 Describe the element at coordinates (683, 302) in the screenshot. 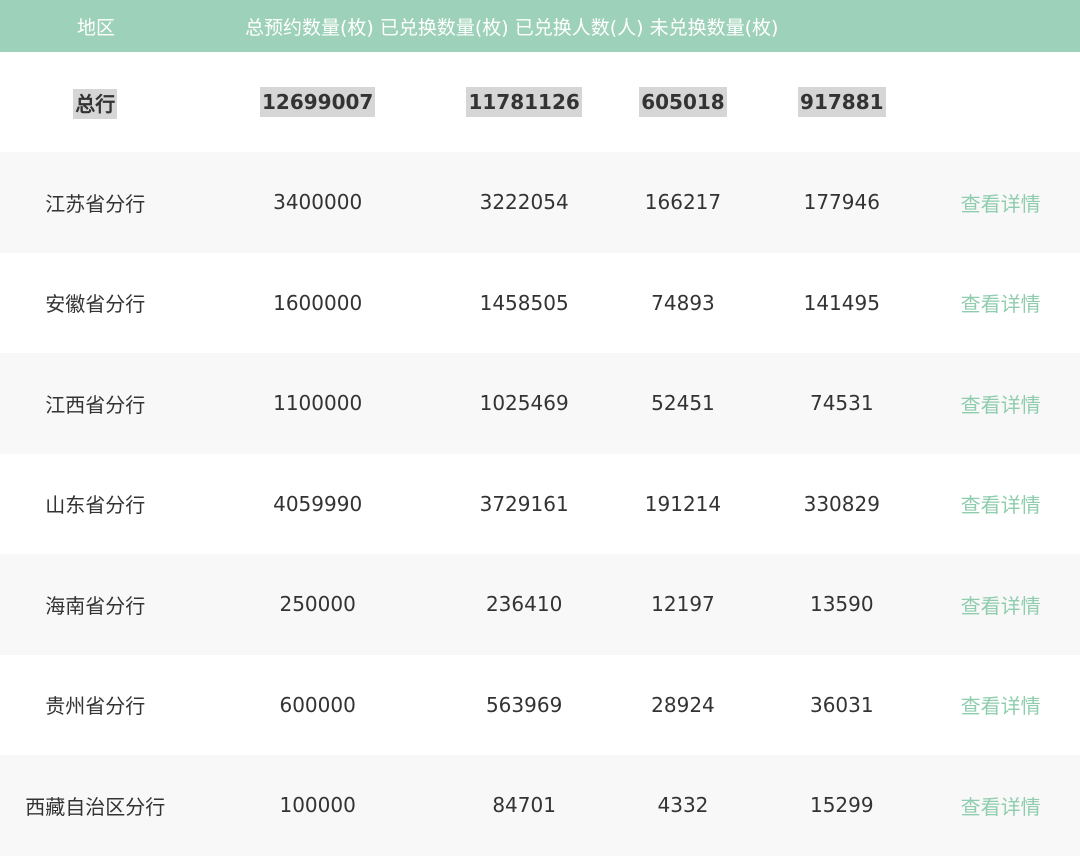

I see `people-cell: 74893` at that location.